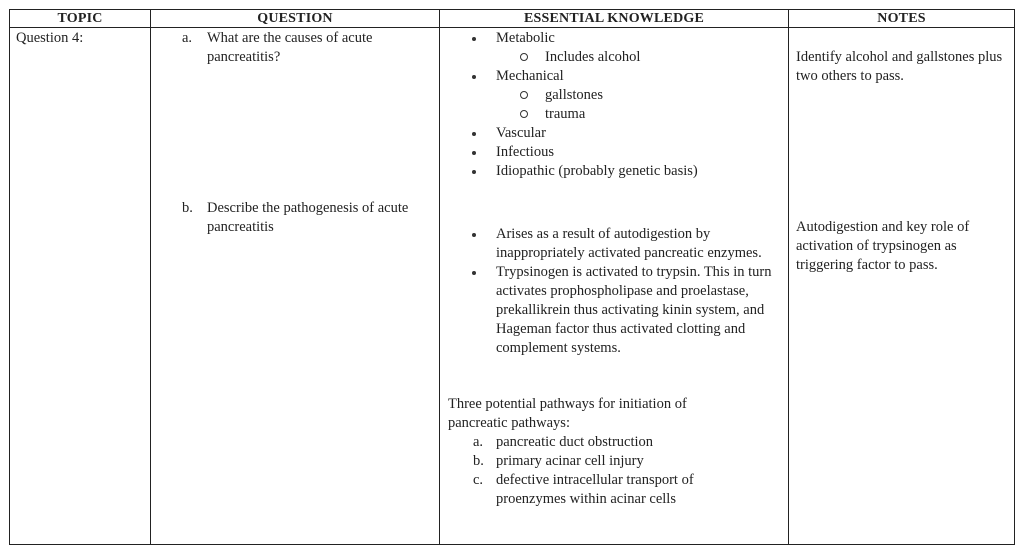 The height and width of the screenshot is (554, 1024). What do you see at coordinates (295, 18) in the screenshot?
I see `header-question: QUESTION` at bounding box center [295, 18].